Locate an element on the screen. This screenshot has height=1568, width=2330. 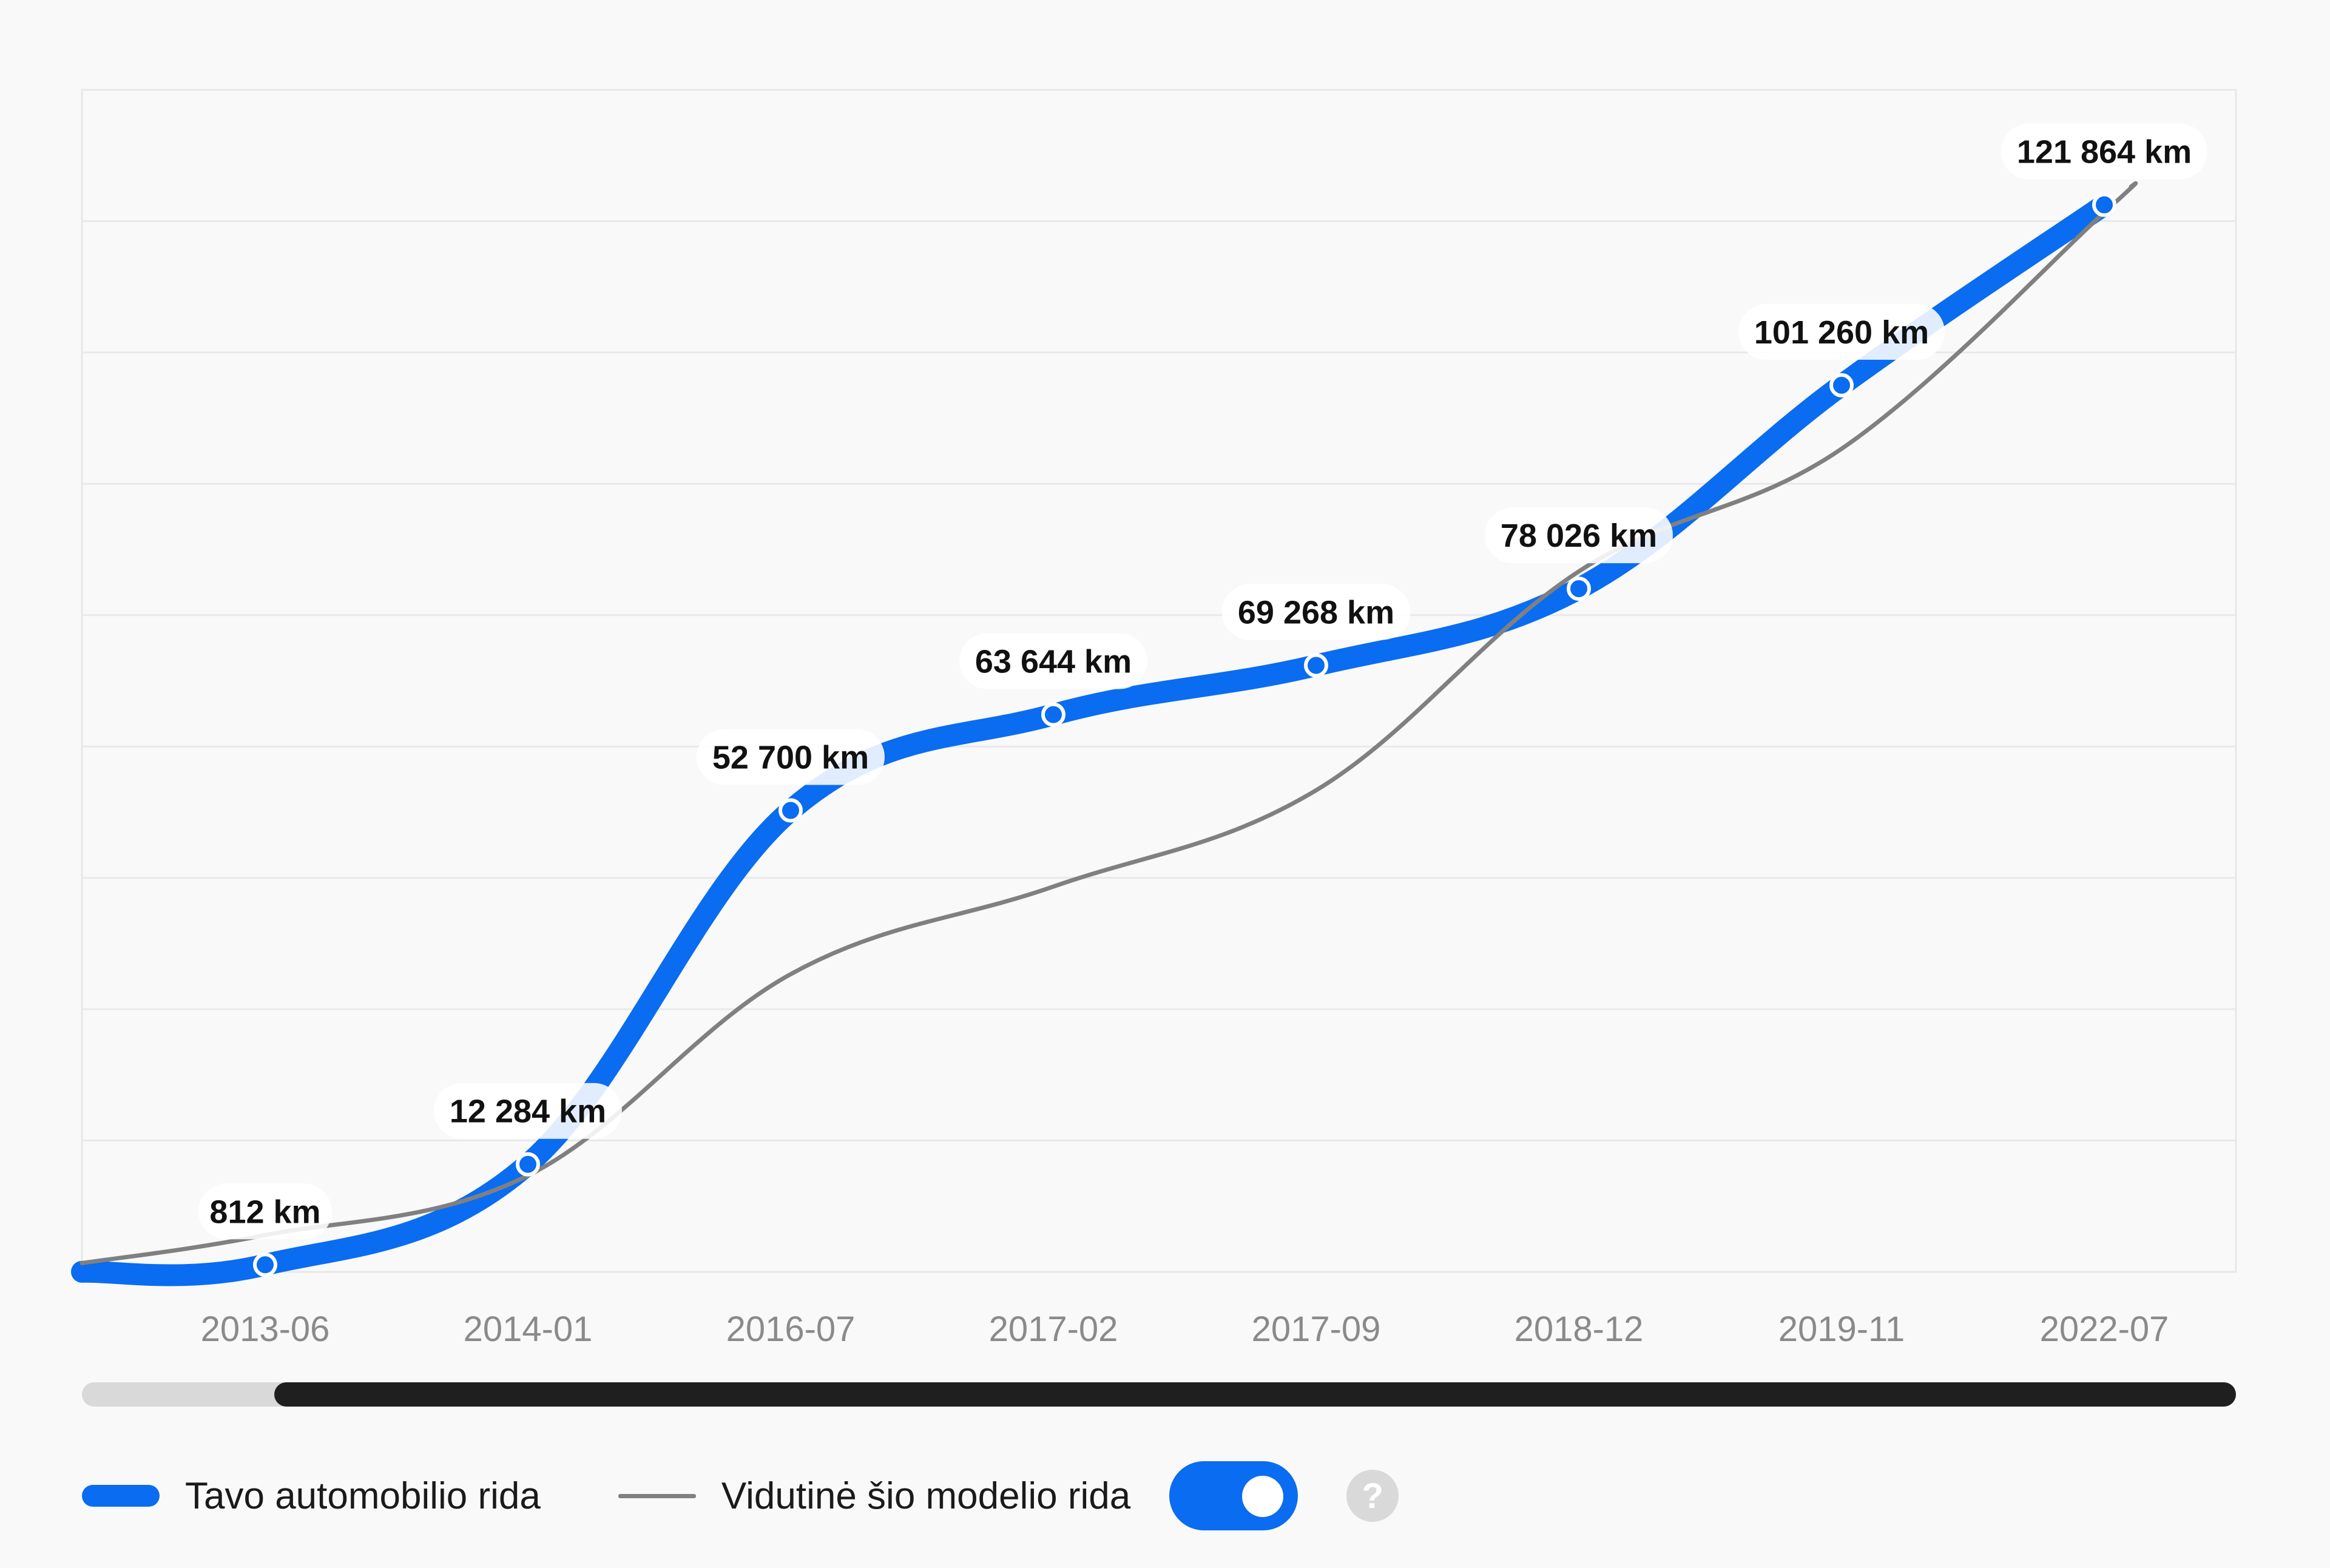
data-label: 52 700 km is located at coordinates (791, 758).